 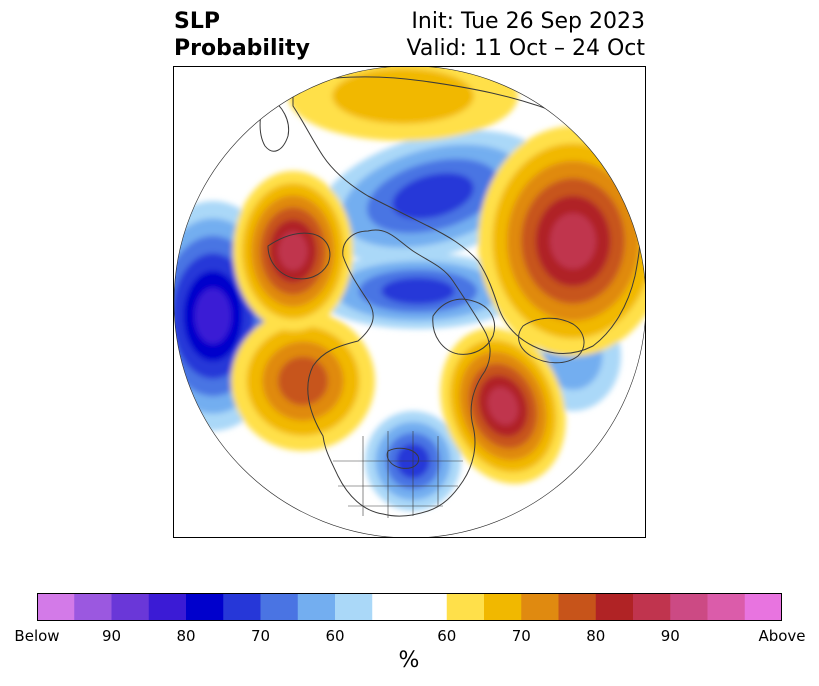 I want to click on colorbar-tick-label: Below, so click(x=37, y=636).